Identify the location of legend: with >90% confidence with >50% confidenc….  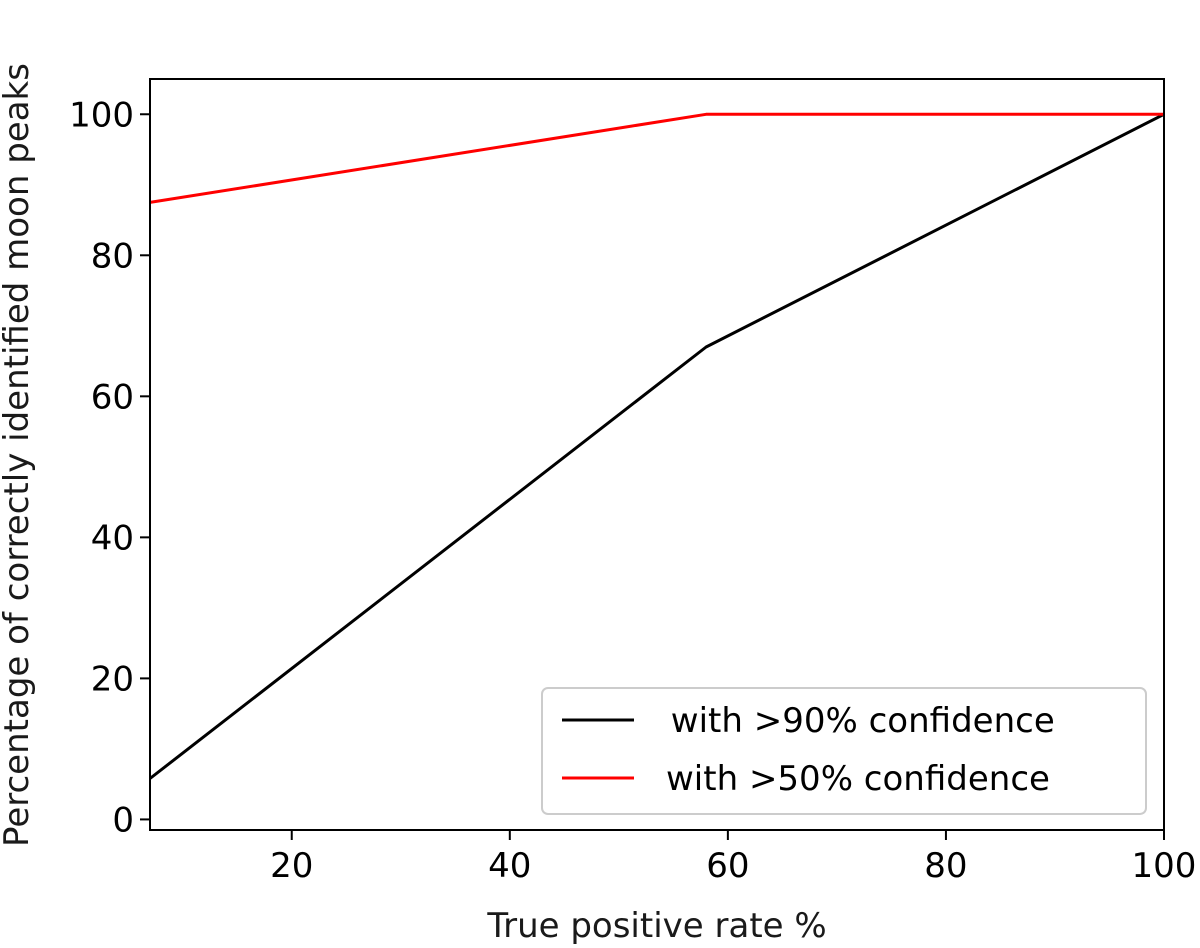
(844, 751).